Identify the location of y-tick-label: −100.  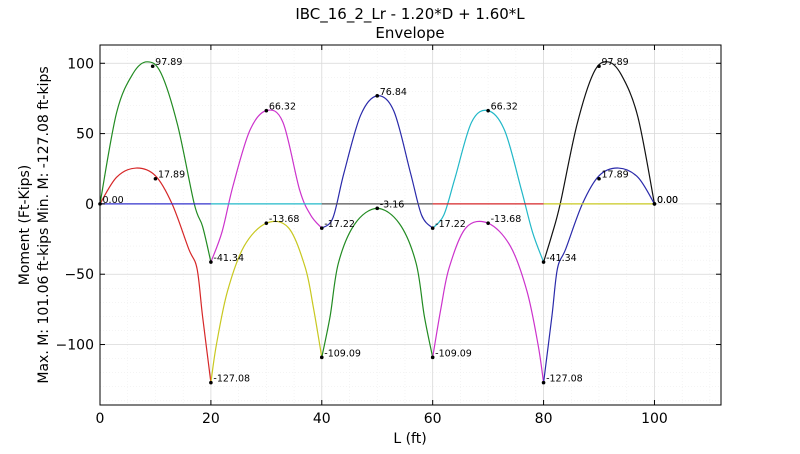
(75, 346).